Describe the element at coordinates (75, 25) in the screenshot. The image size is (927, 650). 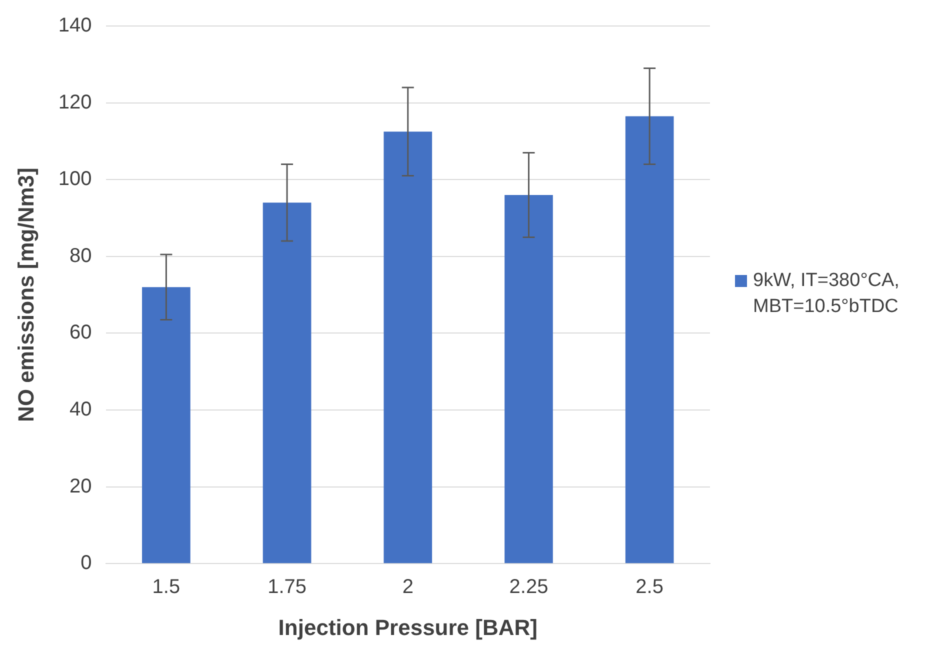
I see `y-tick-label: 140` at that location.